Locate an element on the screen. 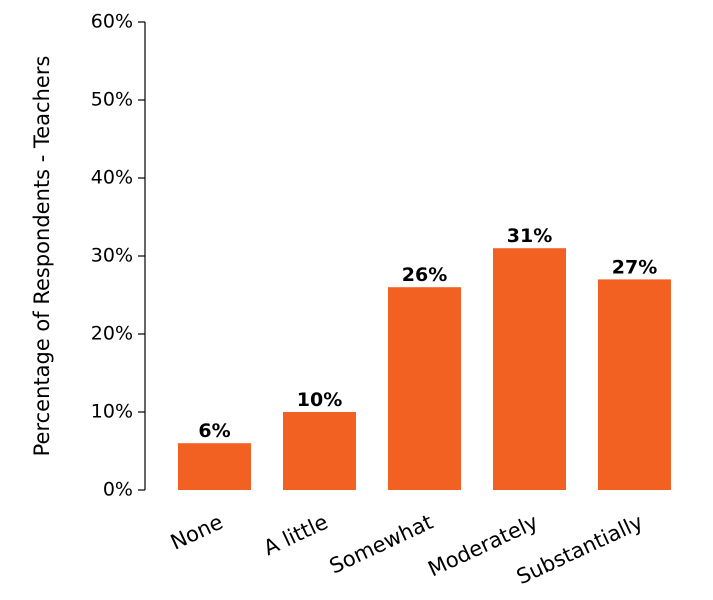 The height and width of the screenshot is (600, 713). y-axis-title: Percentage of Respondents - Teachers is located at coordinates (42, 256).